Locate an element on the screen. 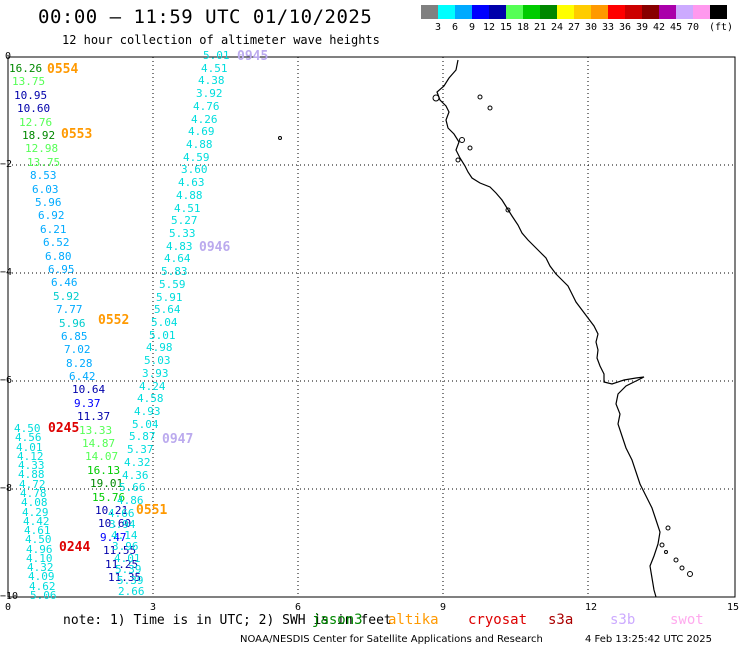  satellite-label-altika: altika is located at coordinates (413, 620).